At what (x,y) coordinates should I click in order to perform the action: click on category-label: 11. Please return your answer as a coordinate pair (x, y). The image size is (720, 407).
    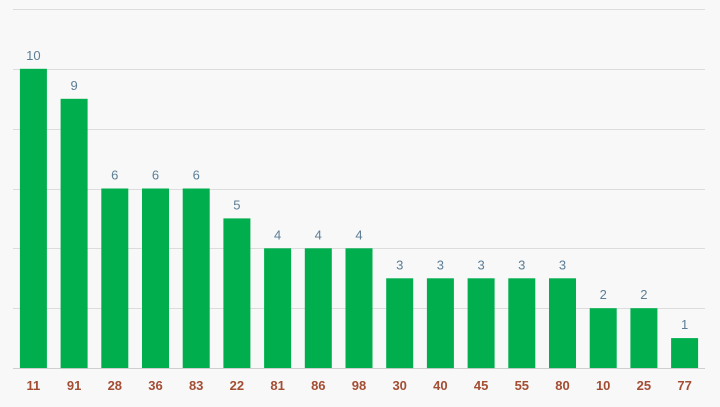
    Looking at the image, I should click on (34, 385).